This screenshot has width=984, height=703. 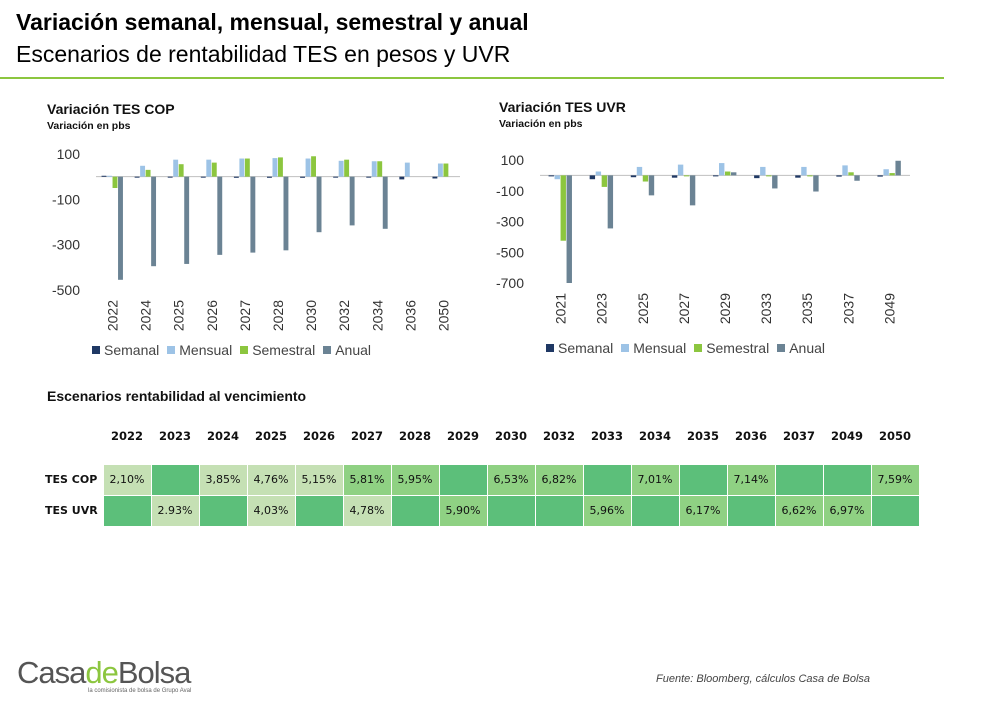 I want to click on table-year-header: 2023, so click(x=174, y=435).